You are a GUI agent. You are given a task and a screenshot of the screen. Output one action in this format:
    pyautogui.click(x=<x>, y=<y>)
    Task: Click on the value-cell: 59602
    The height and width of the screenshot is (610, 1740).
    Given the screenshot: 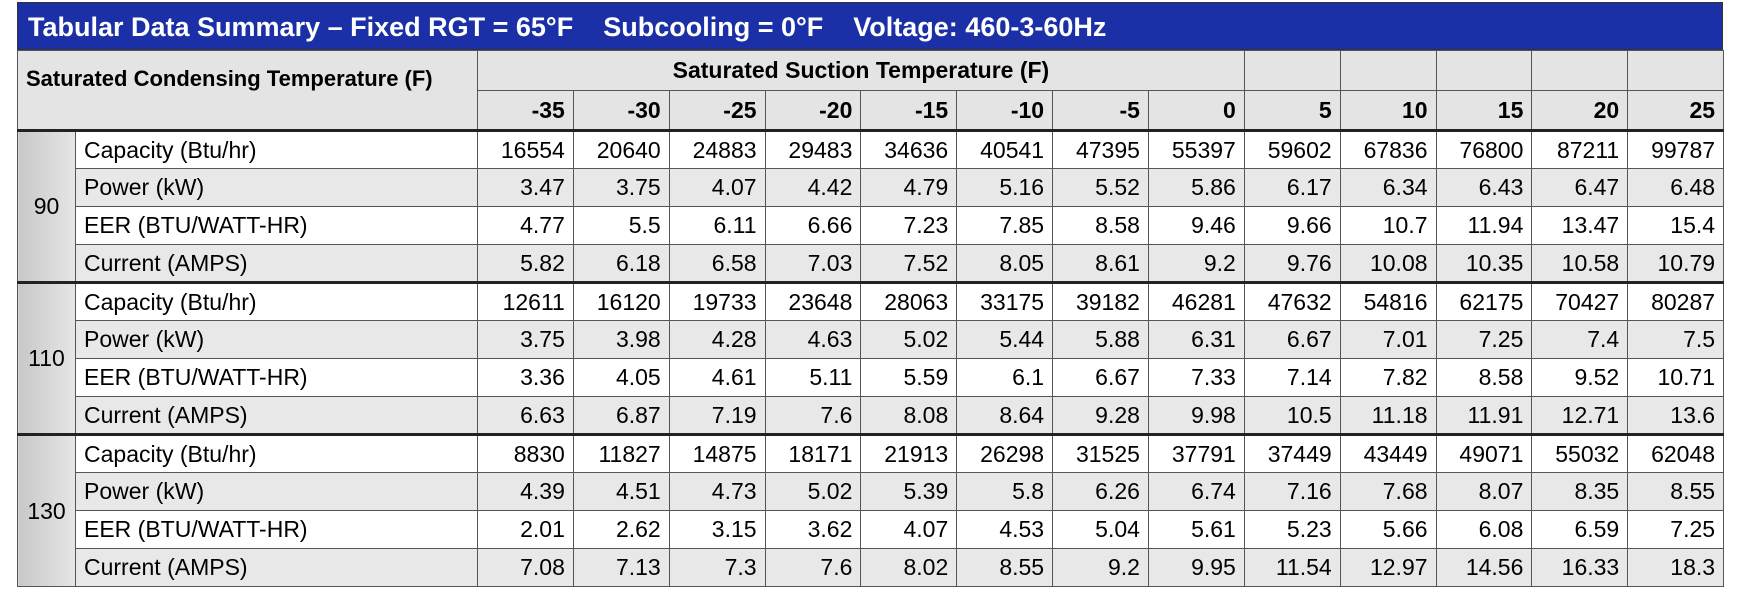 What is the action you would take?
    pyautogui.click(x=1292, y=149)
    